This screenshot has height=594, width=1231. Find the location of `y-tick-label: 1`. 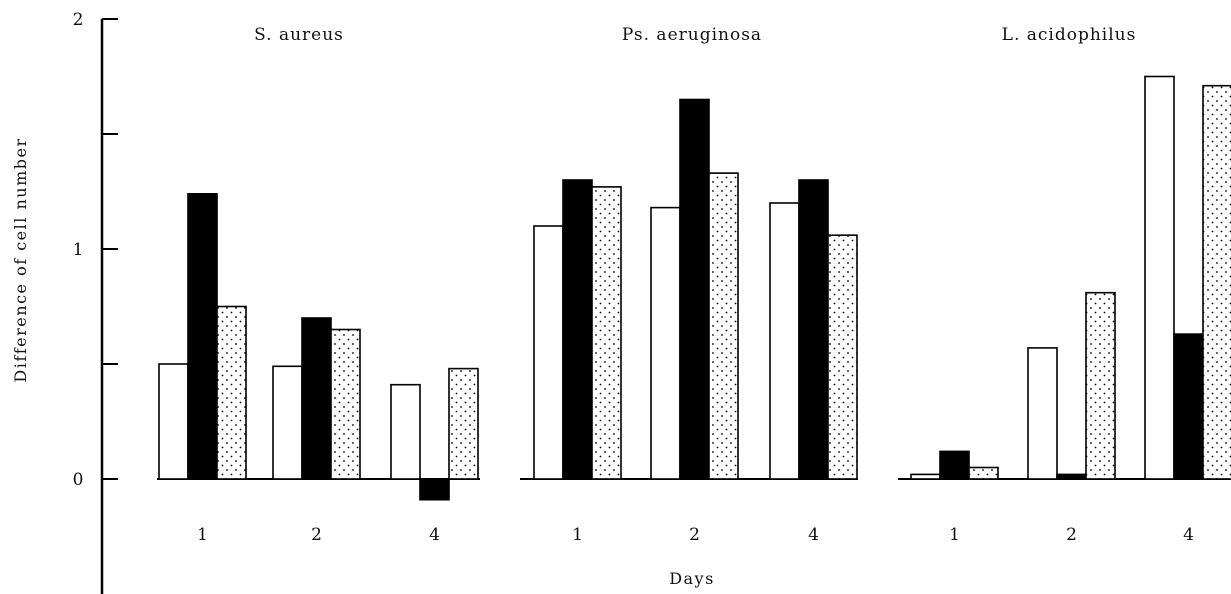

y-tick-label: 1 is located at coordinates (78, 250).